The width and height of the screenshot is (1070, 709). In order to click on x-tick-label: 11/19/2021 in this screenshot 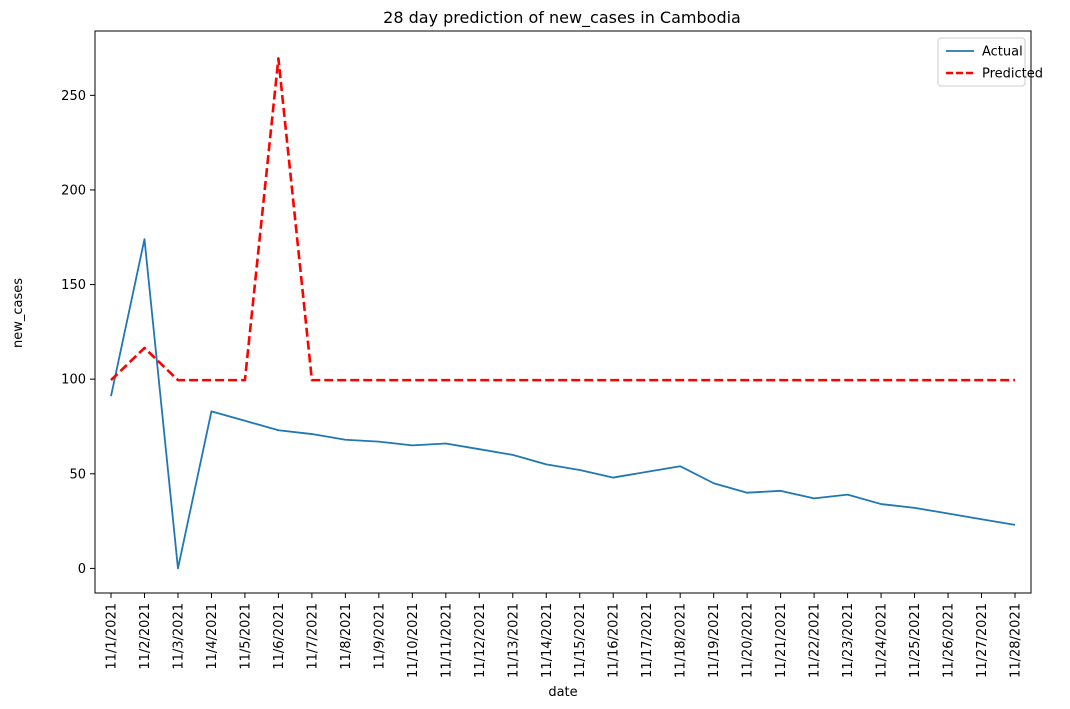, I will do `click(714, 640)`.